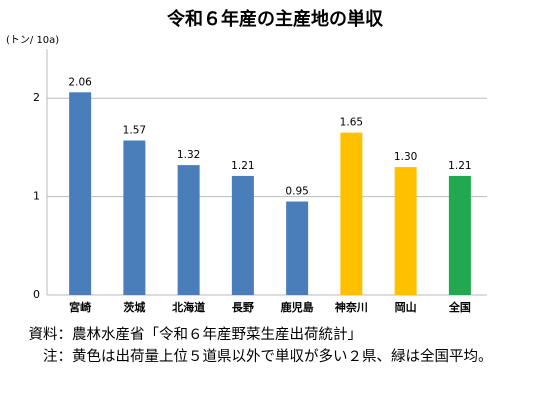  What do you see at coordinates (134, 307) in the screenshot?
I see `x-tick-label: 茨城` at bounding box center [134, 307].